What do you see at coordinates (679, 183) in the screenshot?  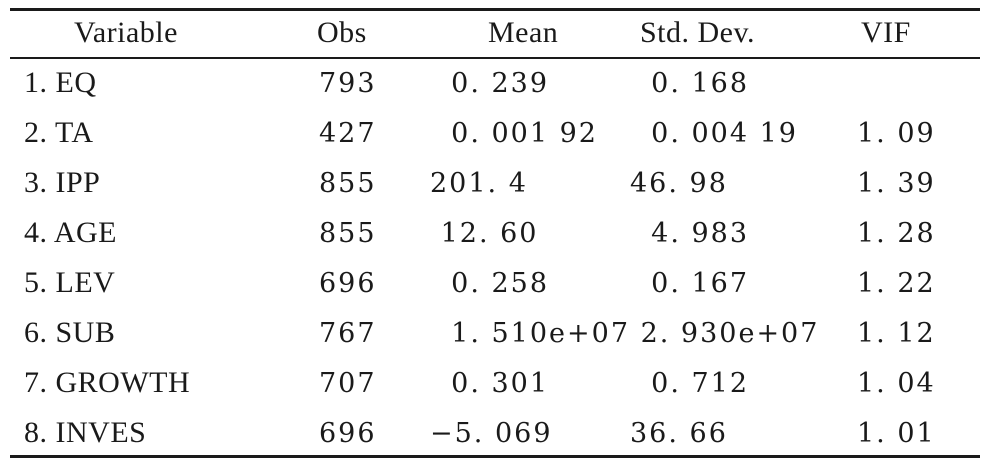 I see `row-std-dev: 46. 98` at bounding box center [679, 183].